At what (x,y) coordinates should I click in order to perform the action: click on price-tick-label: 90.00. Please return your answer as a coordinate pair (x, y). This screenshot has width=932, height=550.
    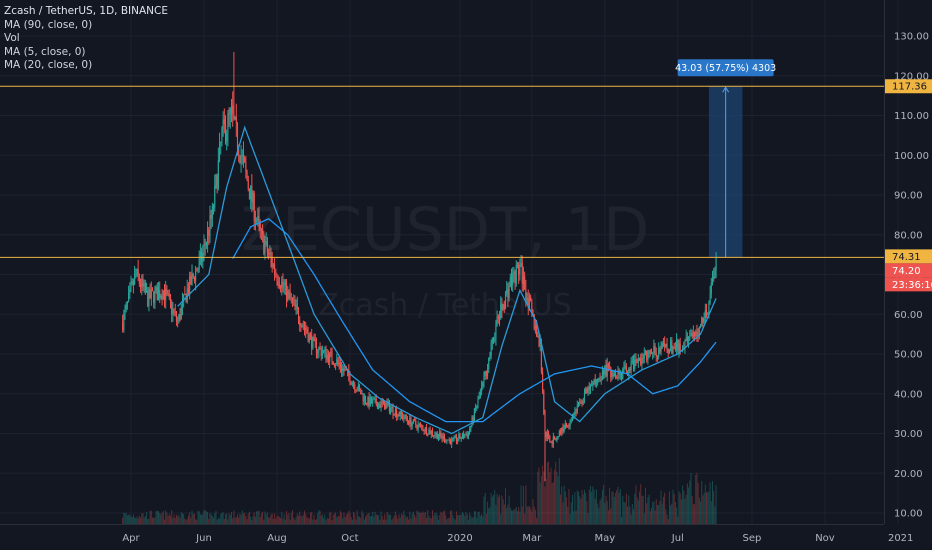
    Looking at the image, I should click on (908, 196).